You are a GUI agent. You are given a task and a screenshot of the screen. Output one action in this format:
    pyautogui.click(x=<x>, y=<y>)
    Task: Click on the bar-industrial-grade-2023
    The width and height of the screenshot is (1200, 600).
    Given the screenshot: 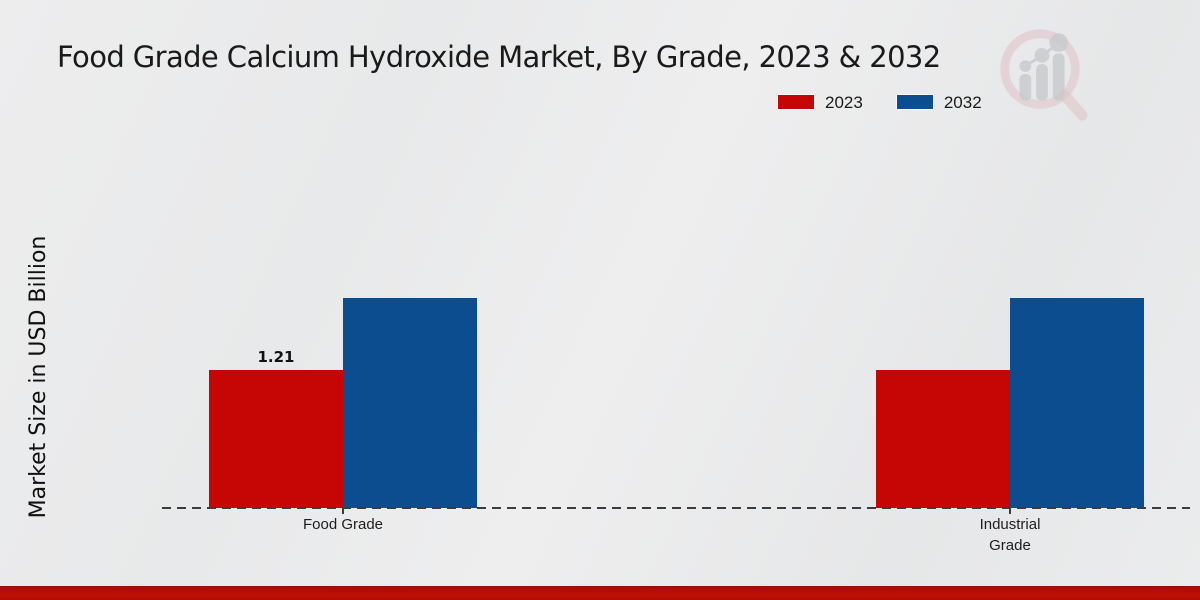 What is the action you would take?
    pyautogui.click(x=943, y=439)
    